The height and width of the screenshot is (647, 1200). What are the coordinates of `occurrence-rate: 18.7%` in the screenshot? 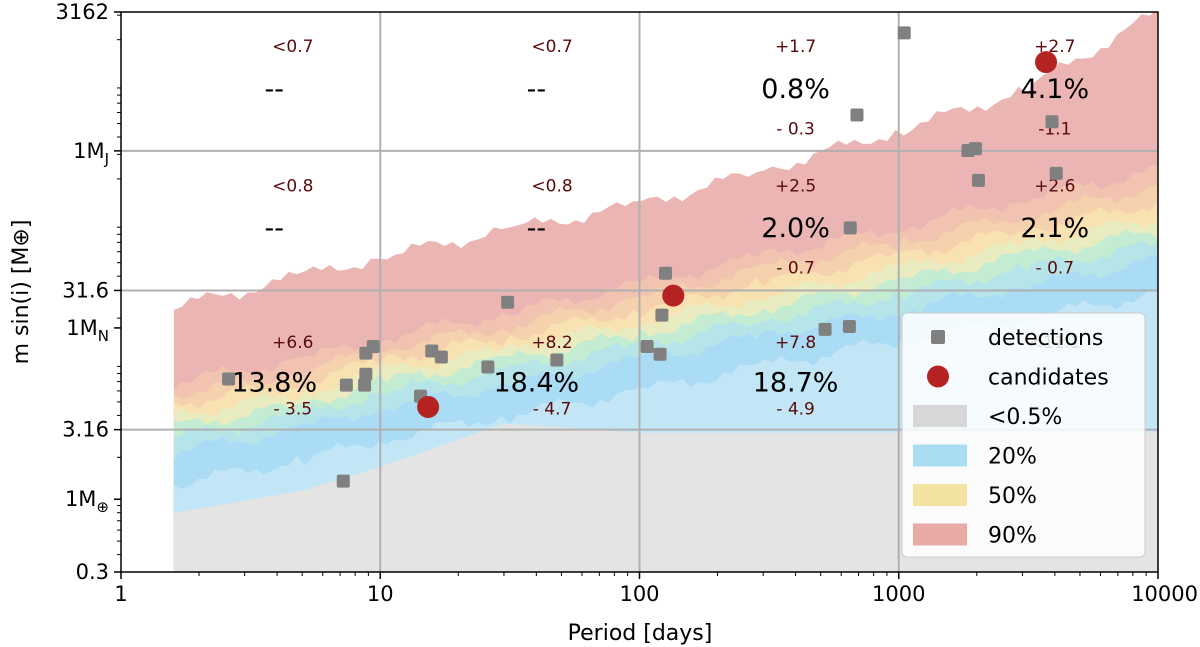 It's located at (796, 383).